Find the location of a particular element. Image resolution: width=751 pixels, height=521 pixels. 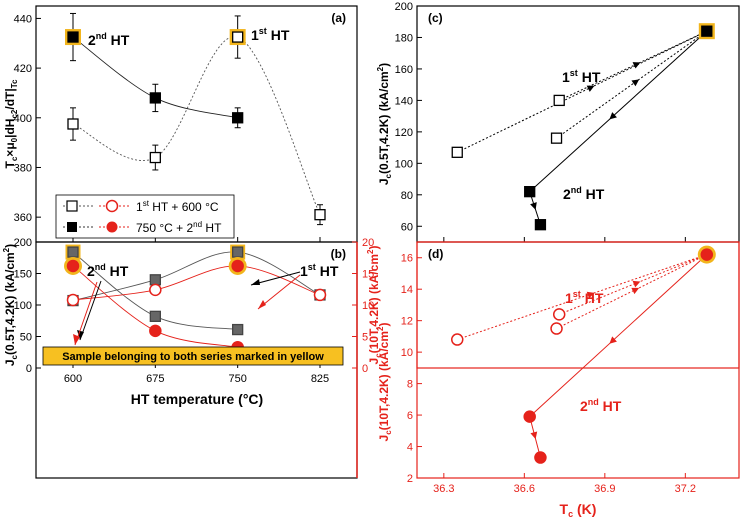

y-tick-label: 180 is located at coordinates (404, 38).